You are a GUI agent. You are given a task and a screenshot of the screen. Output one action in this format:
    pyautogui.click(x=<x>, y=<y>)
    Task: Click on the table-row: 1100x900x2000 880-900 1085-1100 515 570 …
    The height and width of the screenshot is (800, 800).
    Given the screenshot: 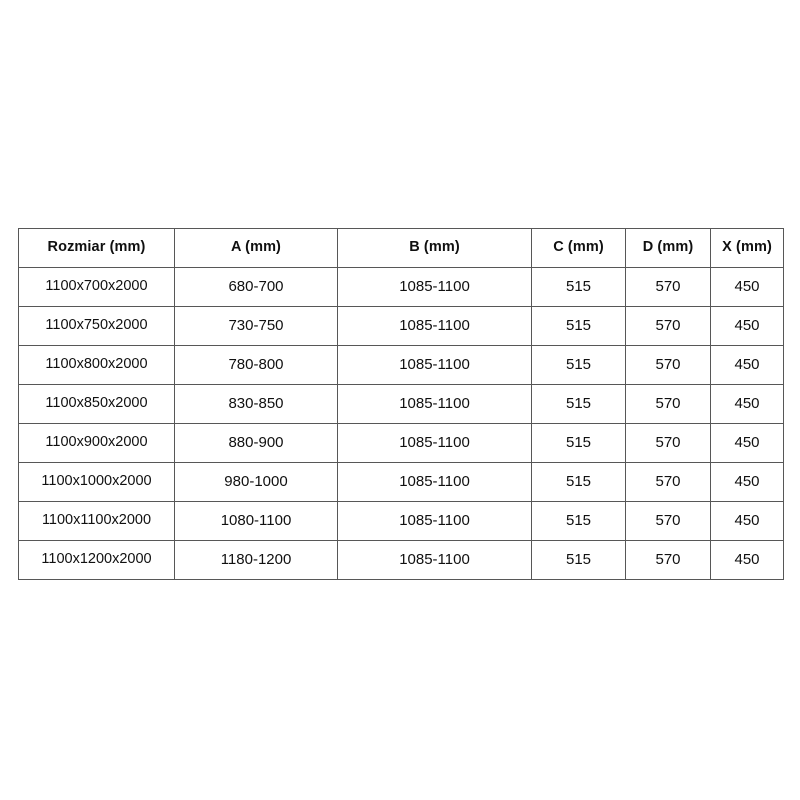 What is the action you would take?
    pyautogui.click(x=401, y=443)
    